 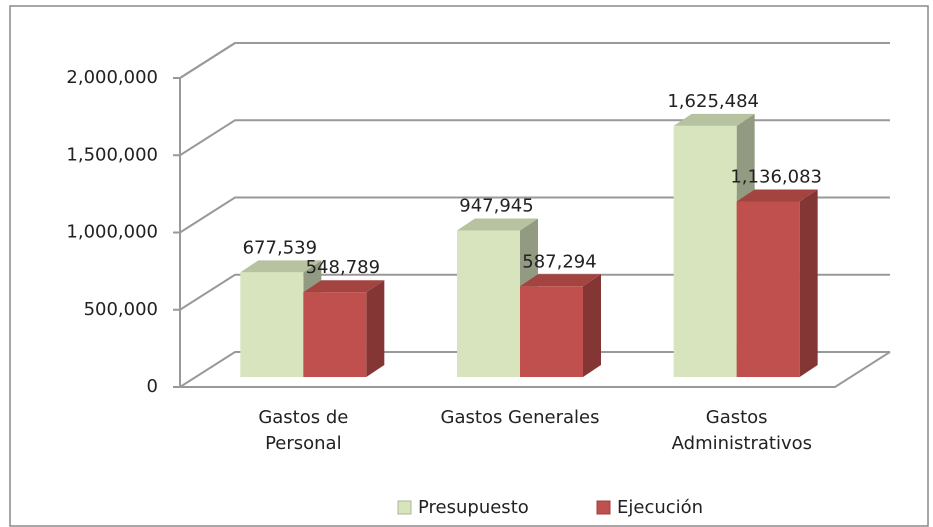 What do you see at coordinates (776, 176) in the screenshot?
I see `value-label: 1,136,083` at bounding box center [776, 176].